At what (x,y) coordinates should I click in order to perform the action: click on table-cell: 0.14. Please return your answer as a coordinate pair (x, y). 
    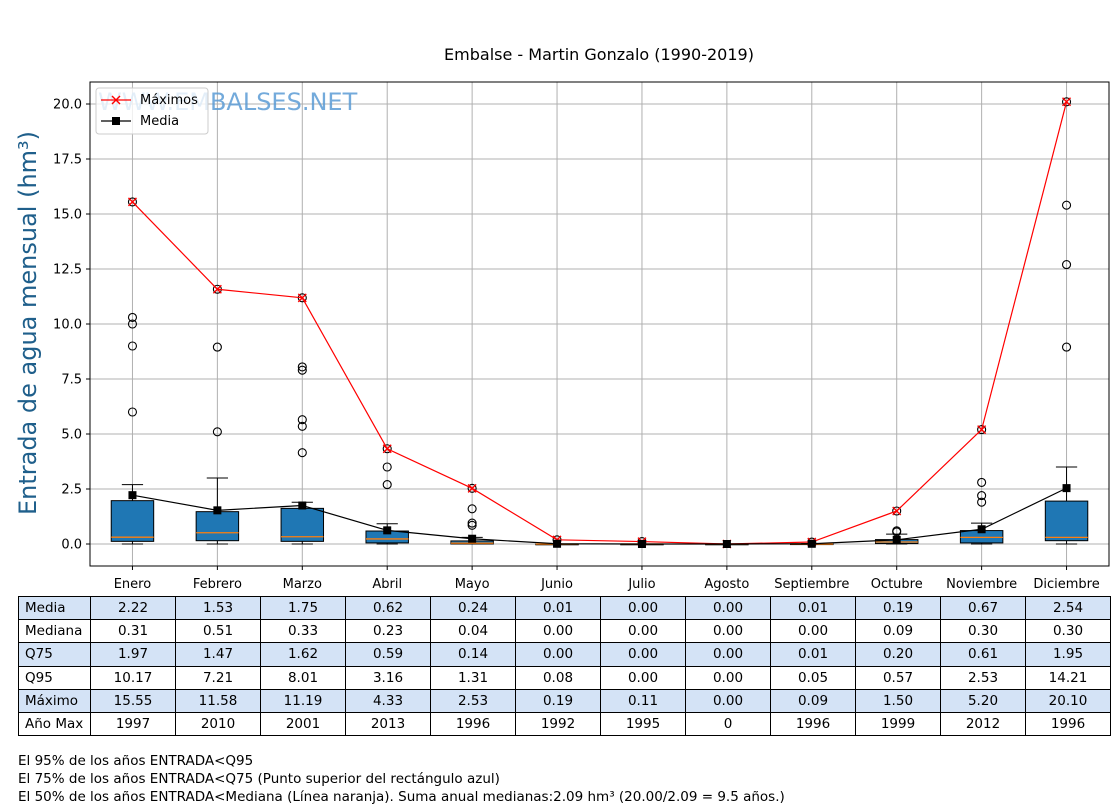
    Looking at the image, I should click on (473, 654).